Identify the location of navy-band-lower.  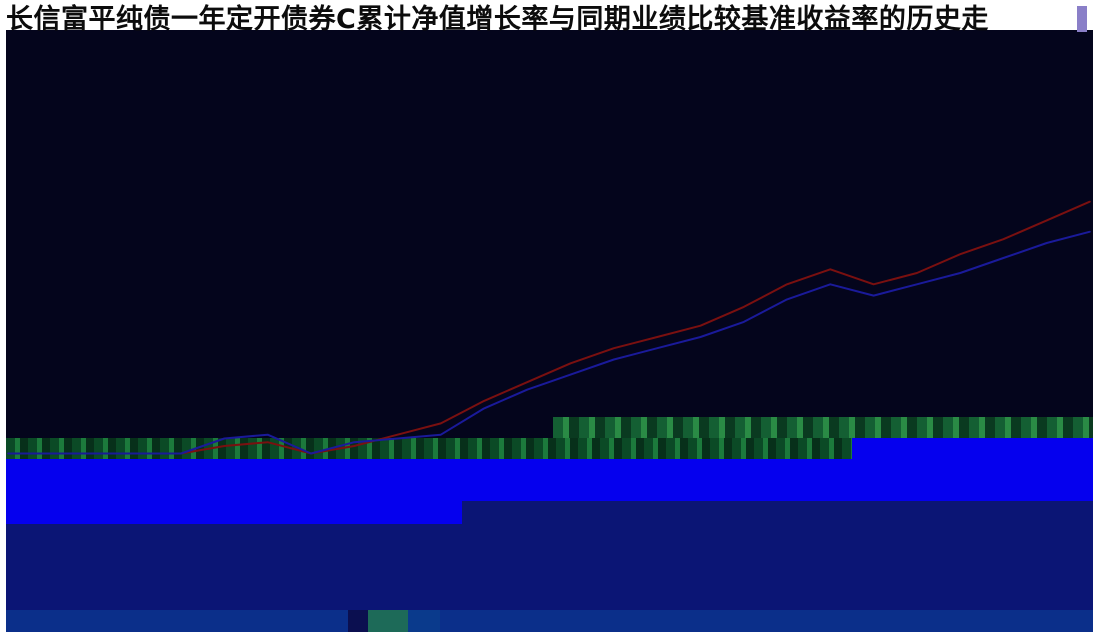
(549, 567).